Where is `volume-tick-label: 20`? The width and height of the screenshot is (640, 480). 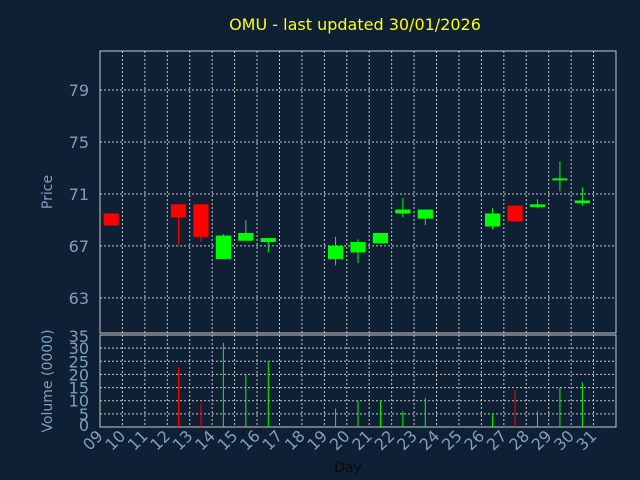
volume-tick-label: 20 is located at coordinates (79, 374).